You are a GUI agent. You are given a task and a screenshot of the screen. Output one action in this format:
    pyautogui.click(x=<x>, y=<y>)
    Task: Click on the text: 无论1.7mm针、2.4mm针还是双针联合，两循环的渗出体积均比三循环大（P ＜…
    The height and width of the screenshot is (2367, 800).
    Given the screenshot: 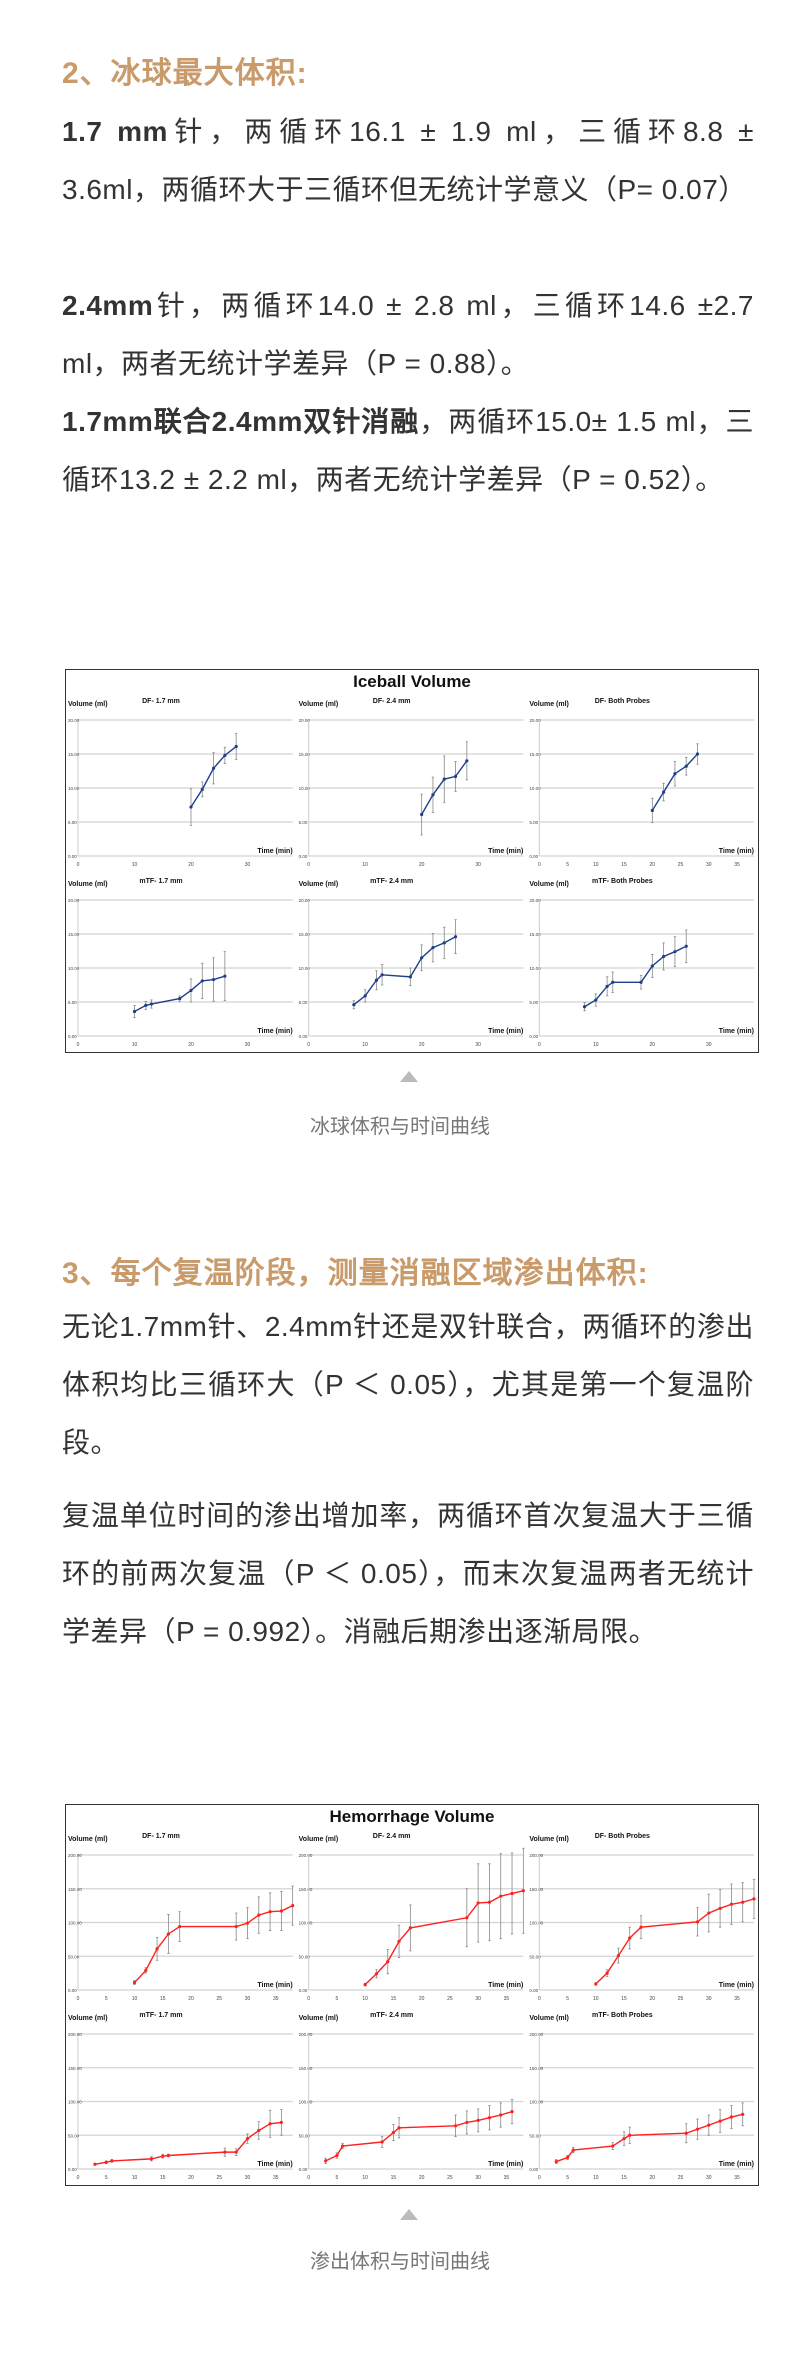 What is the action you would take?
    pyautogui.click(x=408, y=1384)
    